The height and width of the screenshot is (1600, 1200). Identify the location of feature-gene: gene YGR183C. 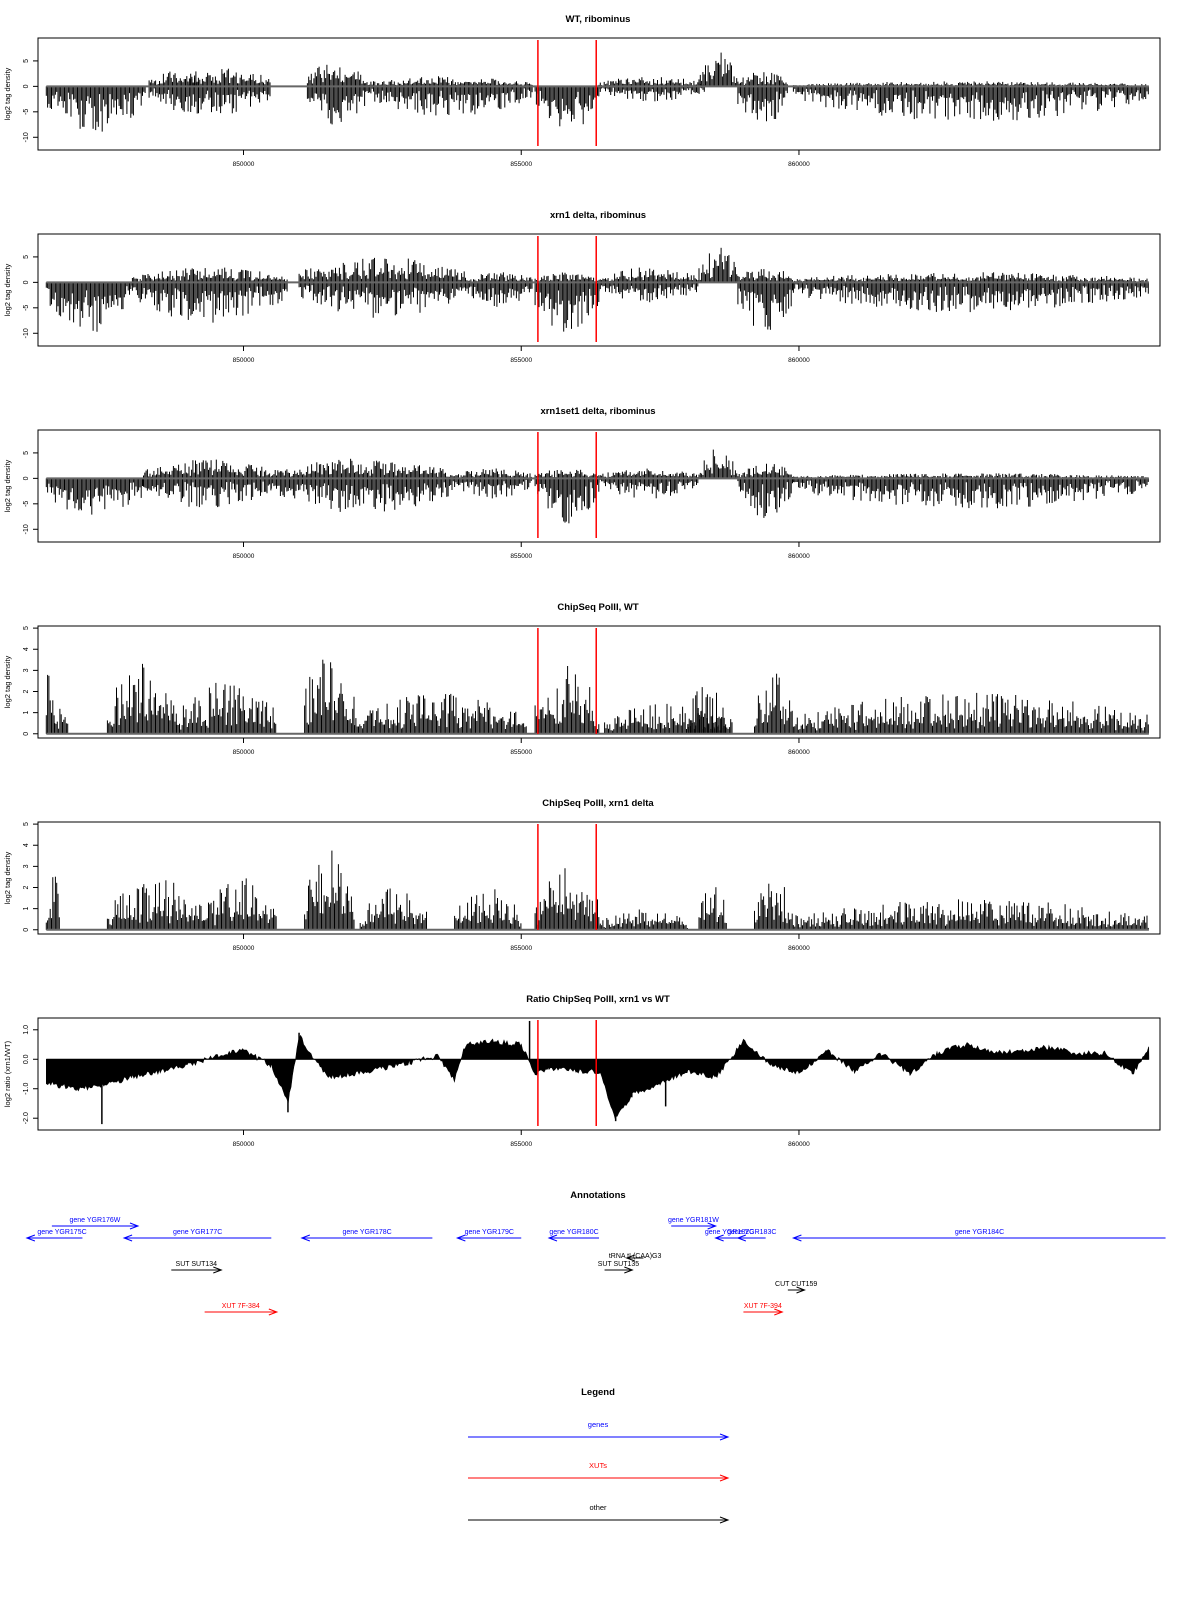
(751, 1235).